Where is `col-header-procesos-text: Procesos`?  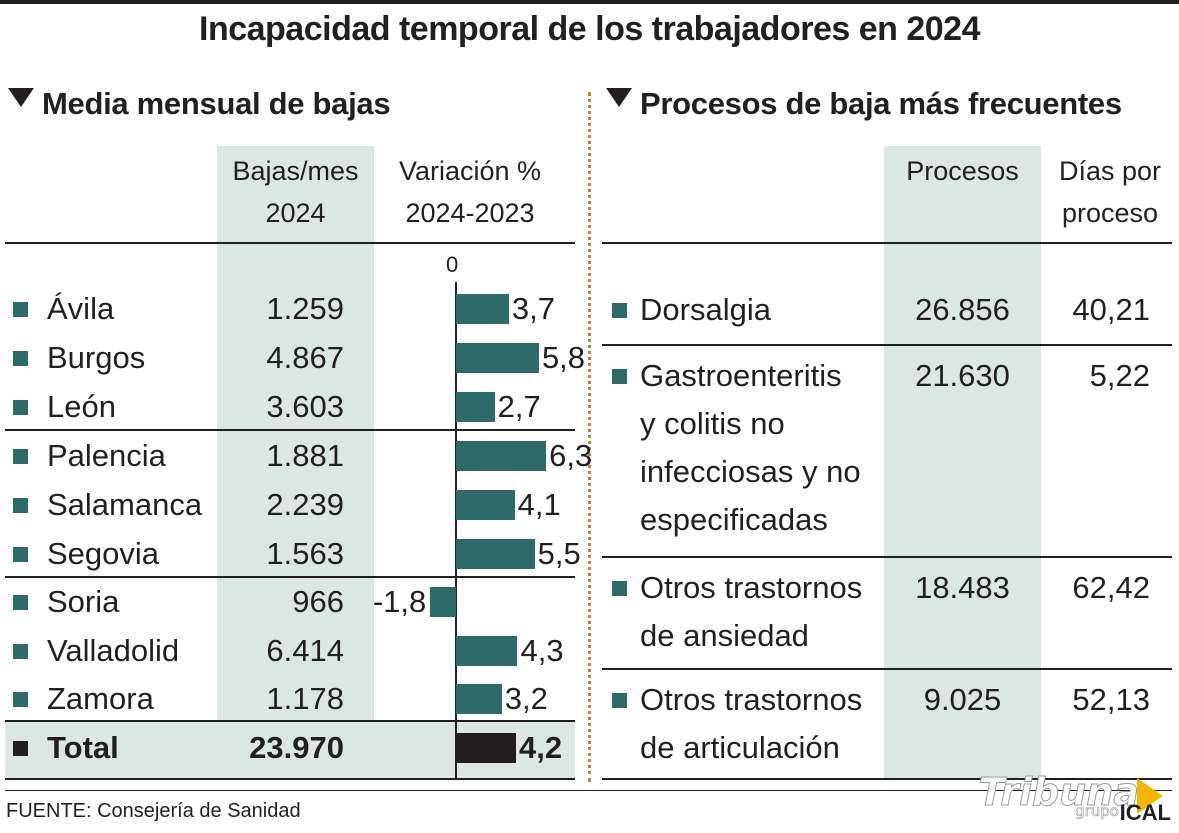 col-header-procesos-text: Procesos is located at coordinates (962, 171).